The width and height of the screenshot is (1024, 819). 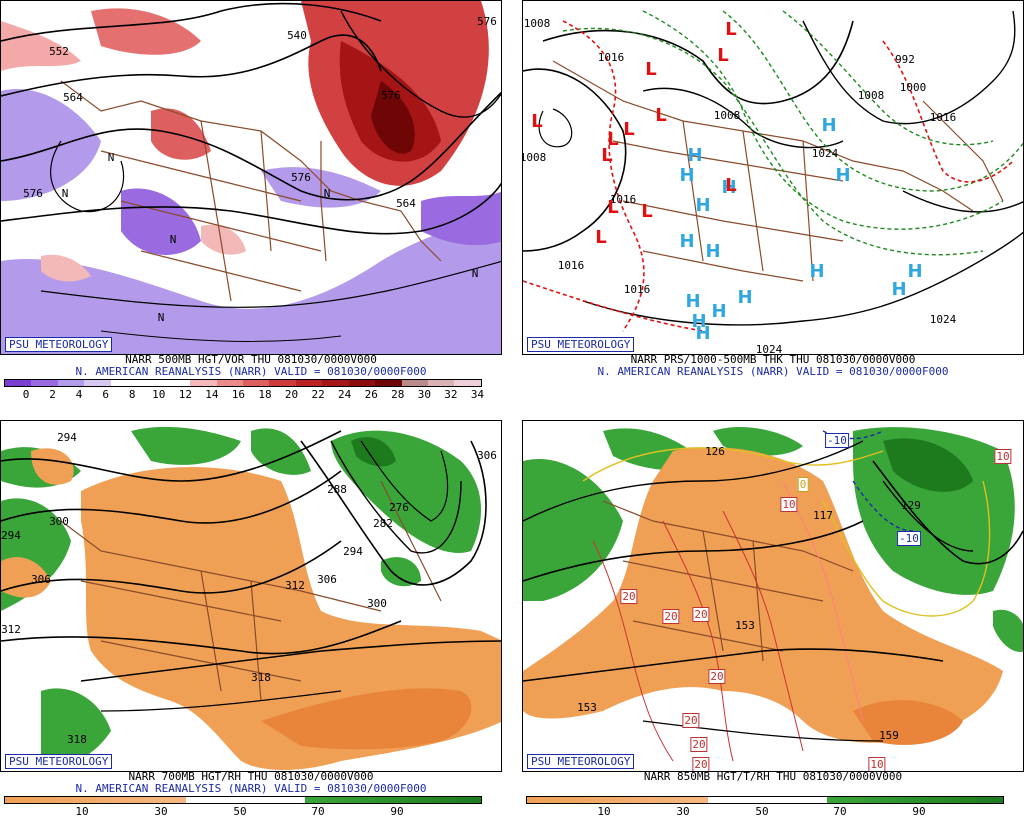 What do you see at coordinates (212, 394) in the screenshot?
I see `colorbar-tick-label: 14` at bounding box center [212, 394].